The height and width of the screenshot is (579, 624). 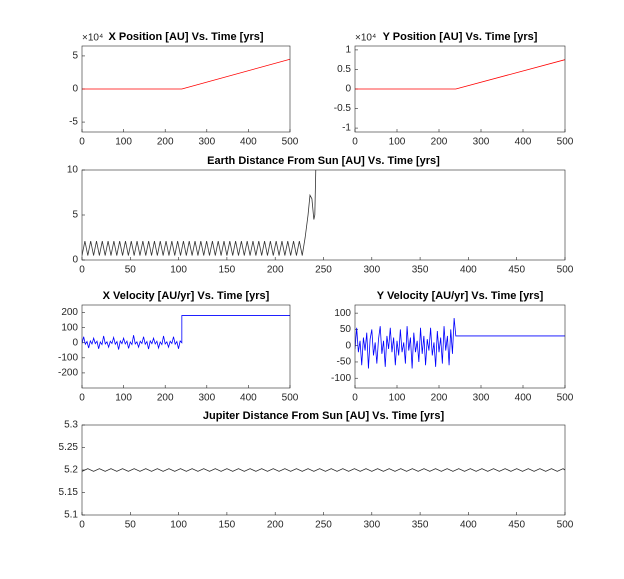 What do you see at coordinates (69, 492) in the screenshot?
I see `y-tick-label: 5.15` at bounding box center [69, 492].